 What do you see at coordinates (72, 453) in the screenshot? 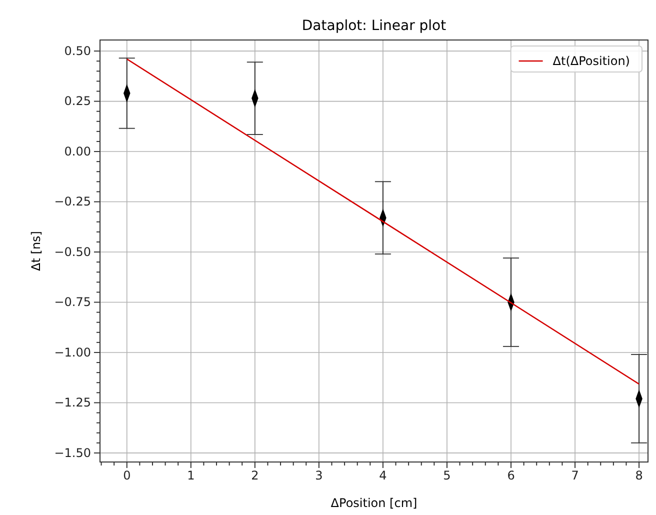
I see `y-tick-label: −1.50` at bounding box center [72, 453].